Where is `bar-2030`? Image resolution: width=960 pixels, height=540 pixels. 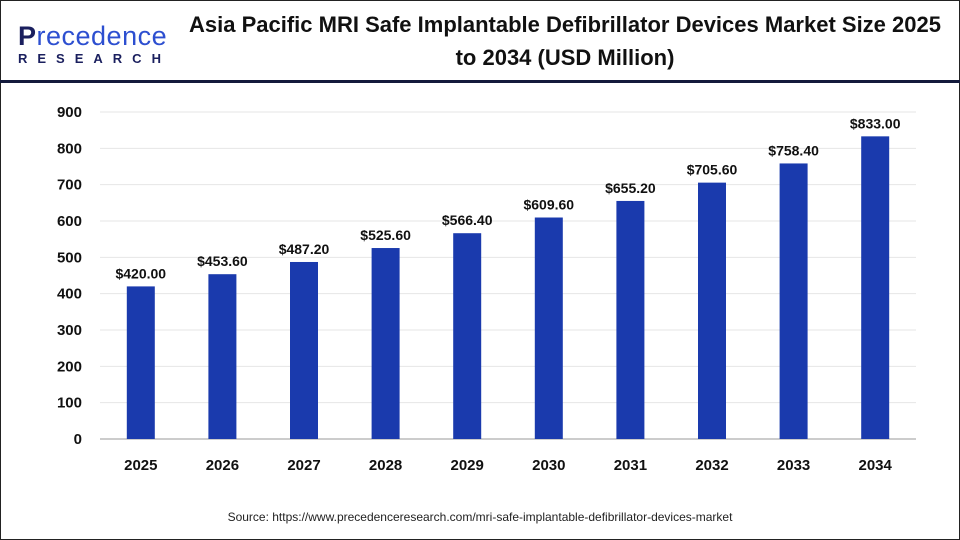 bar-2030 is located at coordinates (548, 328).